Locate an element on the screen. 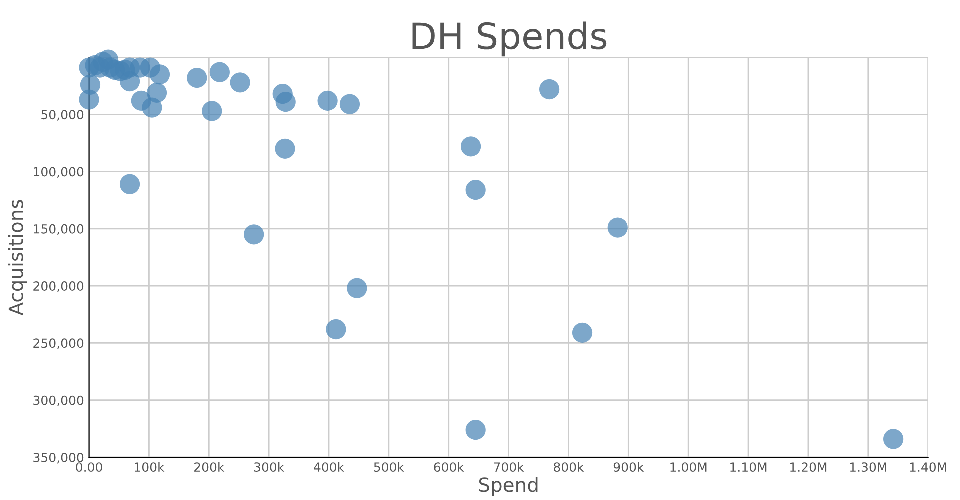 This screenshot has width=960, height=500. x-tick-label: 1.40M is located at coordinates (928, 467).